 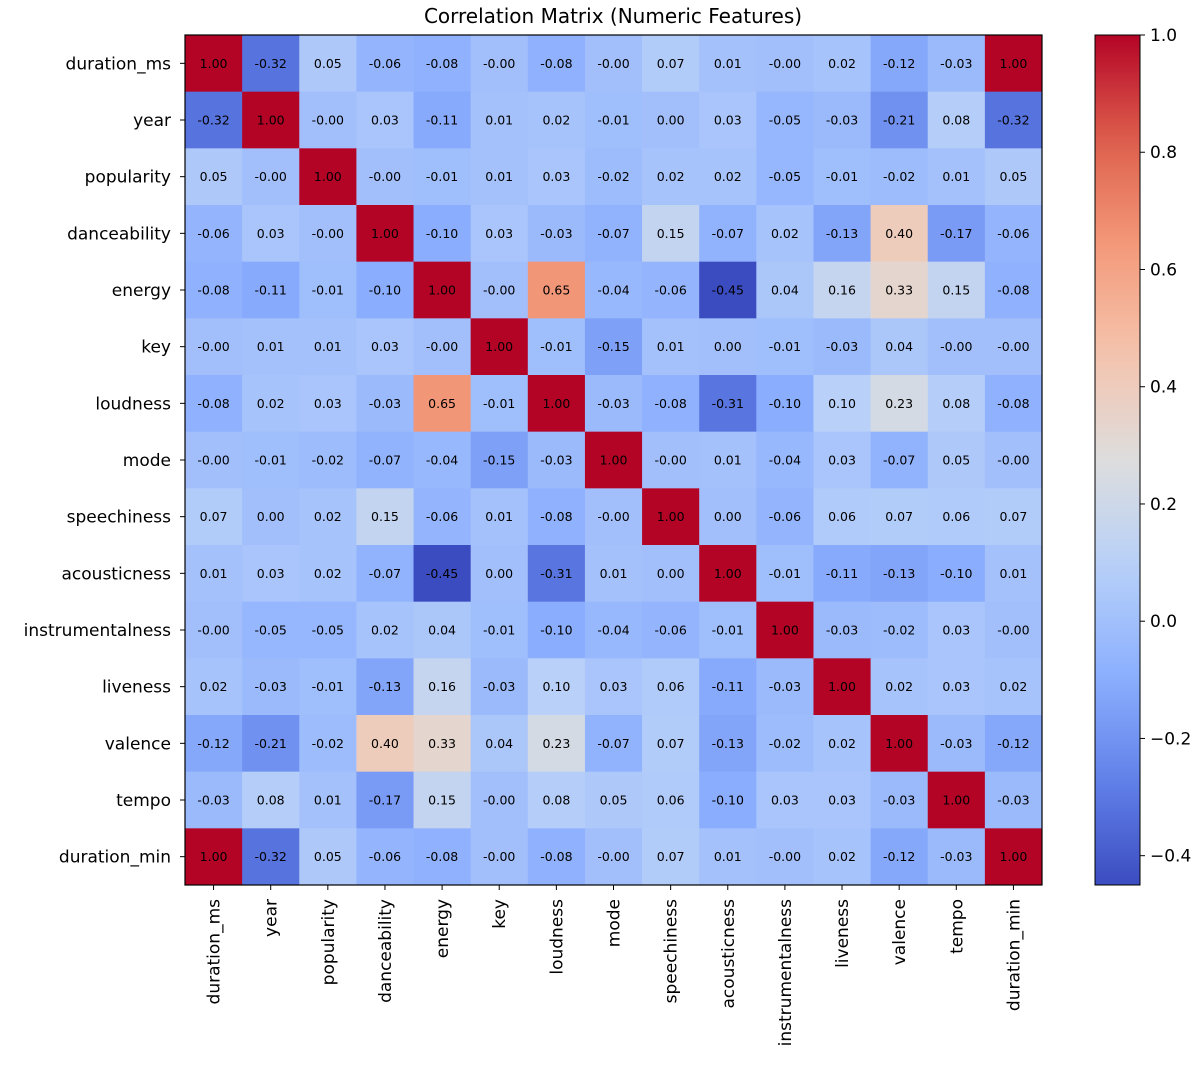 I want to click on cell-value-label: -0.15, so click(x=499, y=460).